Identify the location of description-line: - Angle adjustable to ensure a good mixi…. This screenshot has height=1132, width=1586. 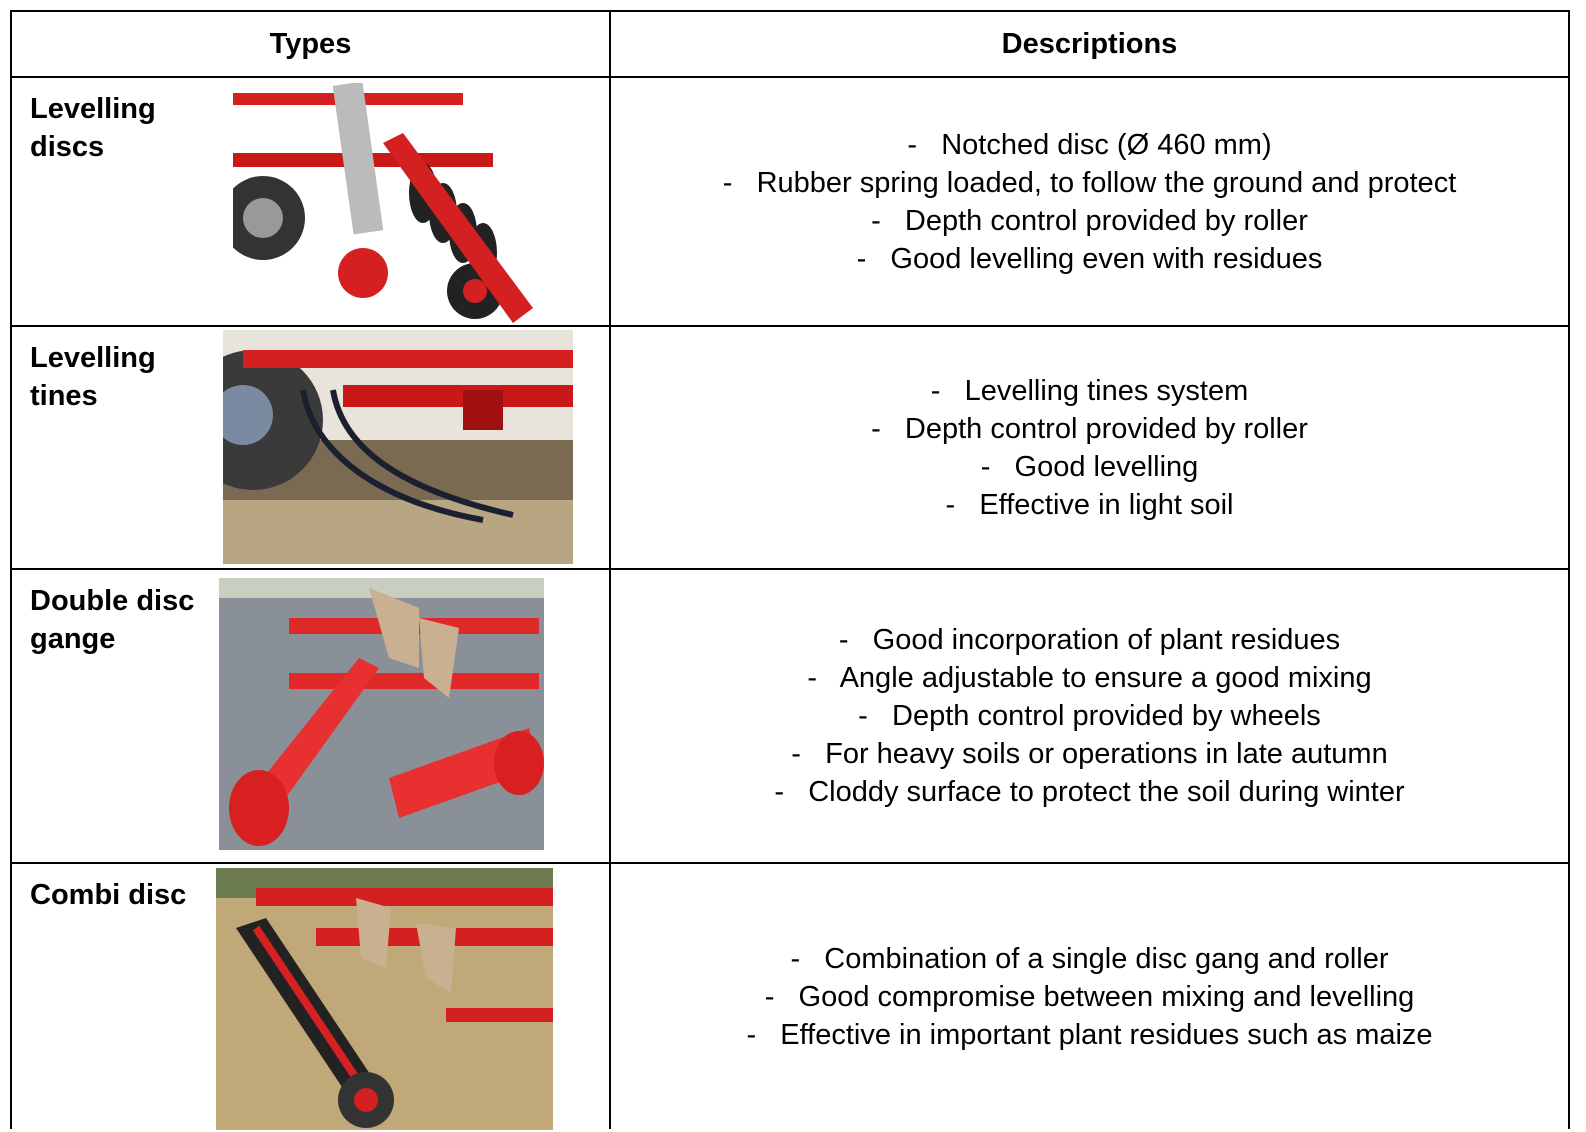
(1089, 678).